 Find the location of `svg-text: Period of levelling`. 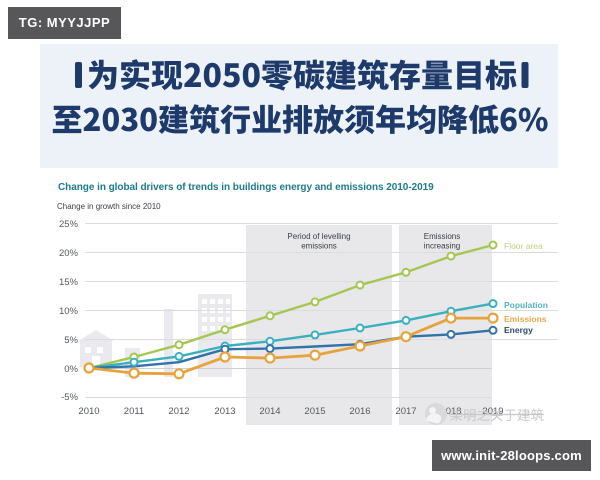

svg-text: Period of levelling is located at coordinates (318, 236).